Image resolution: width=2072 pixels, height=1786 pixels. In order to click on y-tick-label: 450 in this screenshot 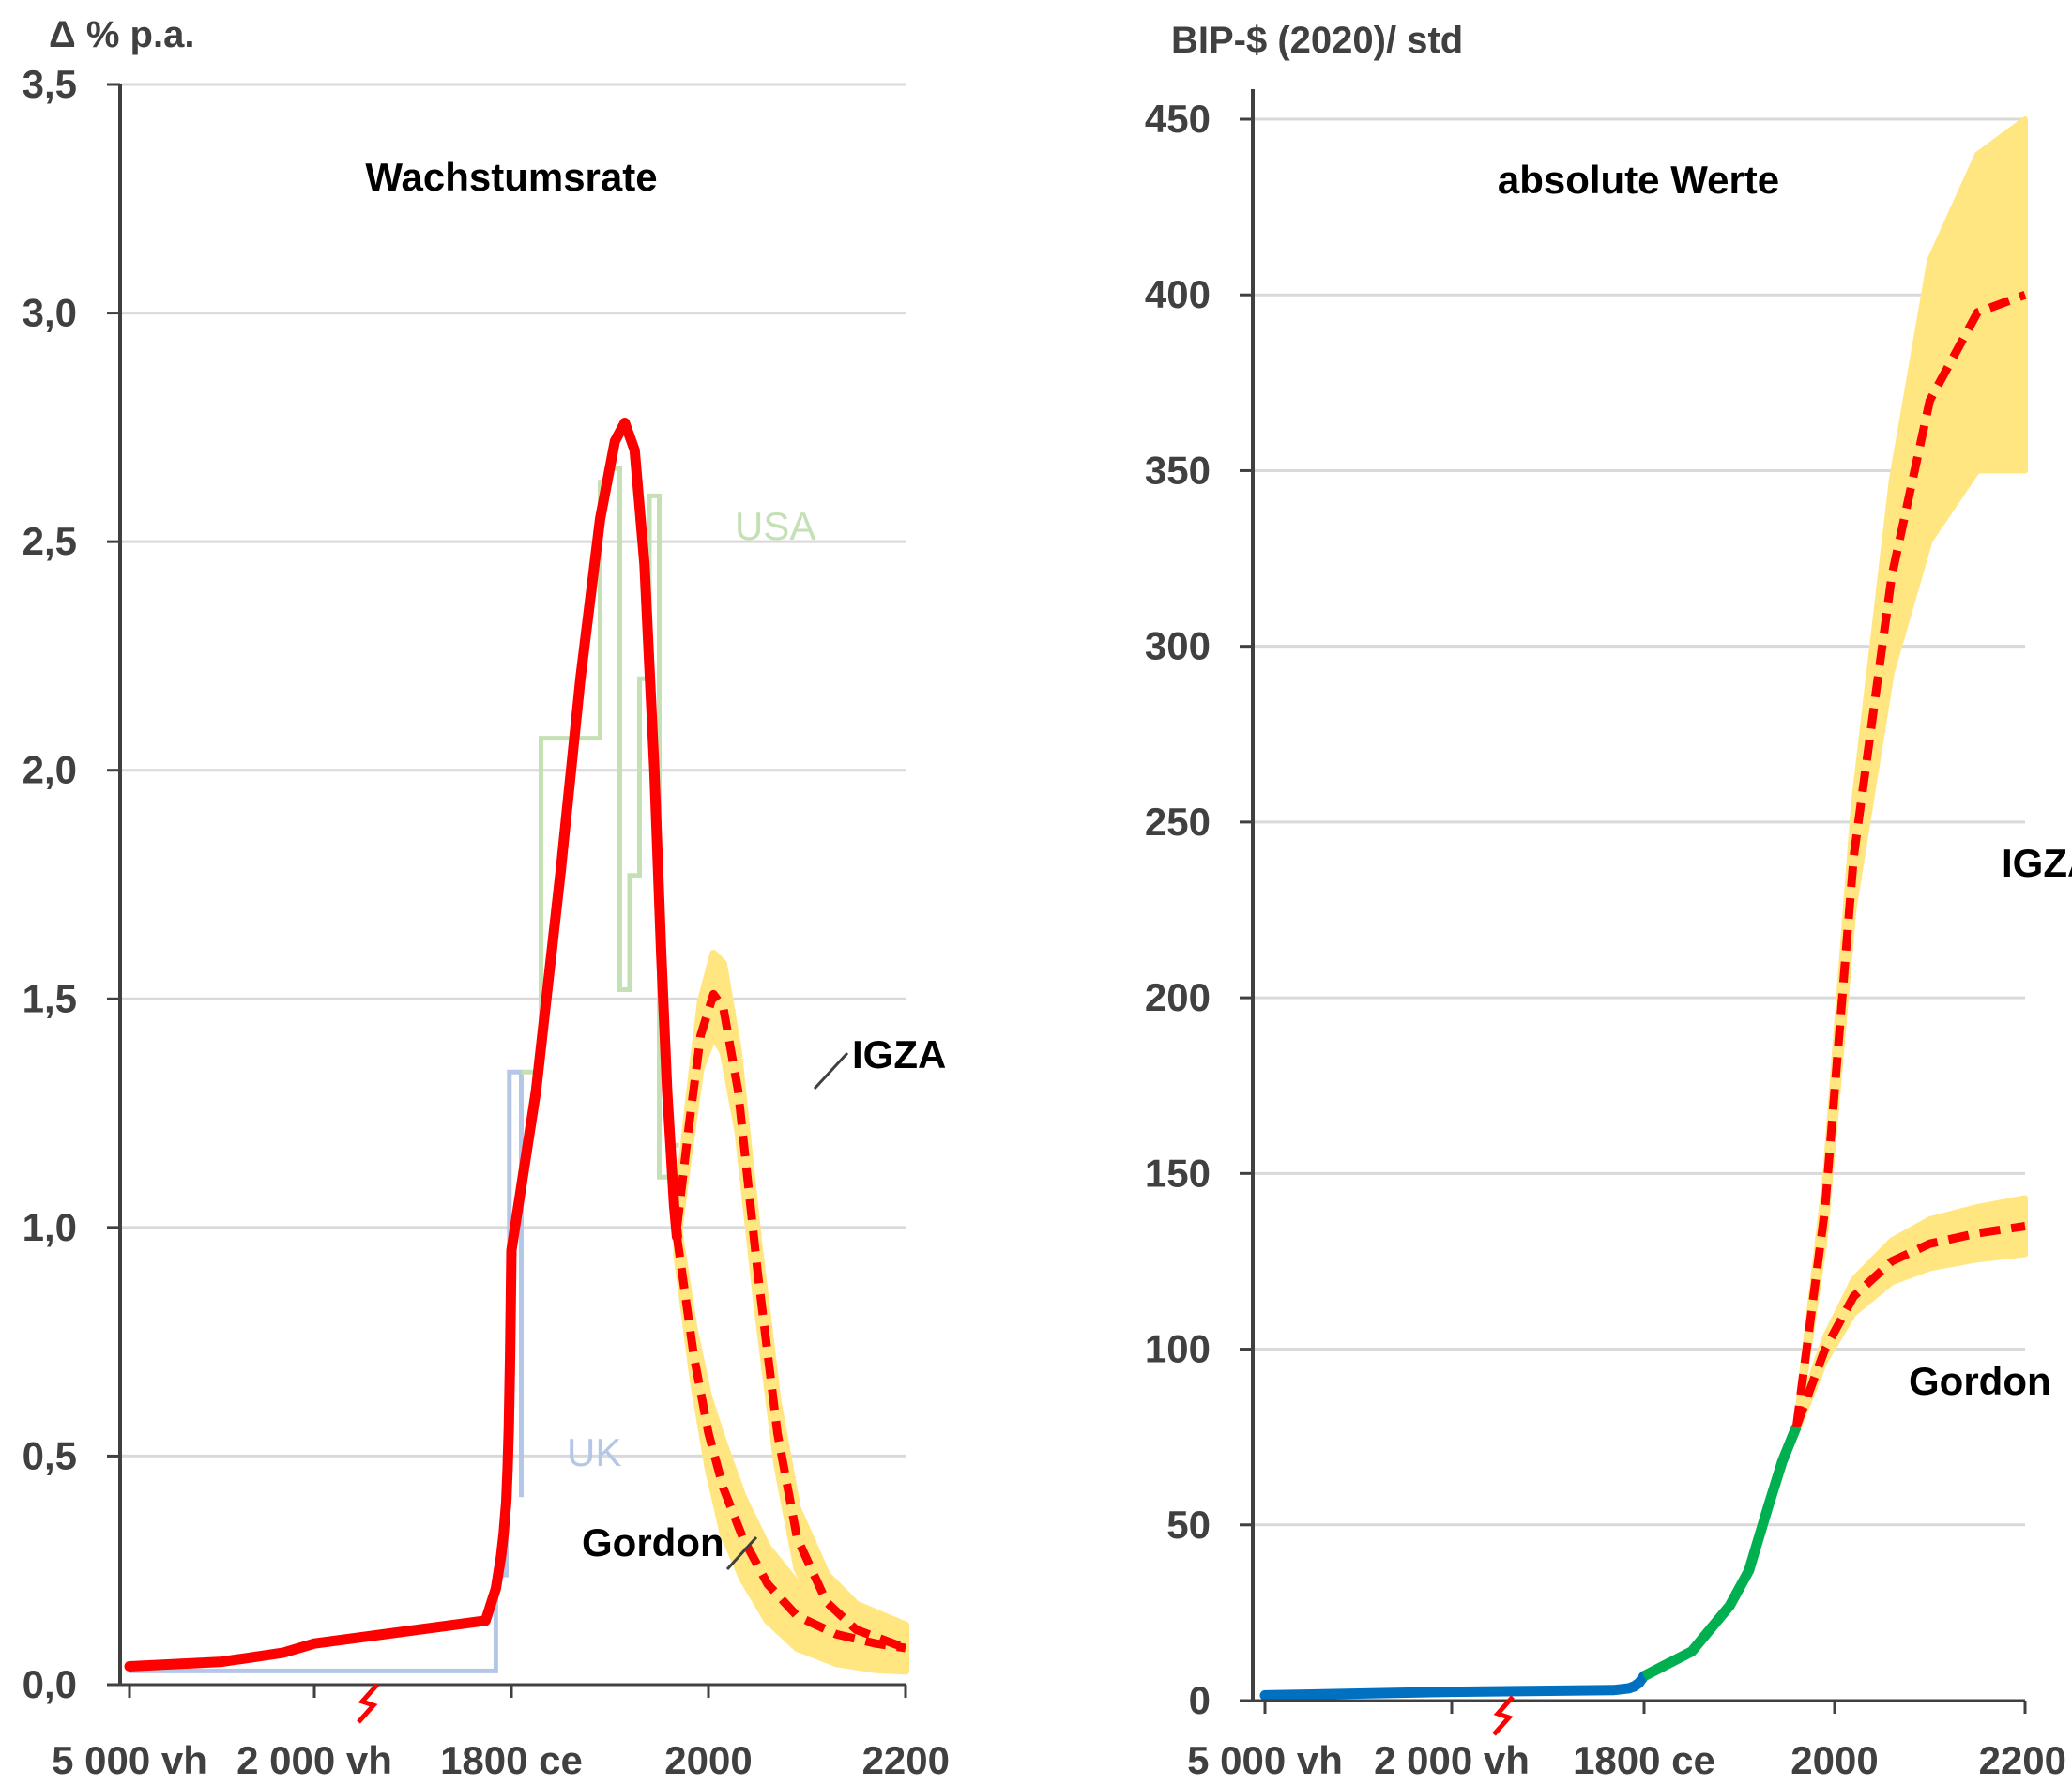, I will do `click(1178, 119)`.